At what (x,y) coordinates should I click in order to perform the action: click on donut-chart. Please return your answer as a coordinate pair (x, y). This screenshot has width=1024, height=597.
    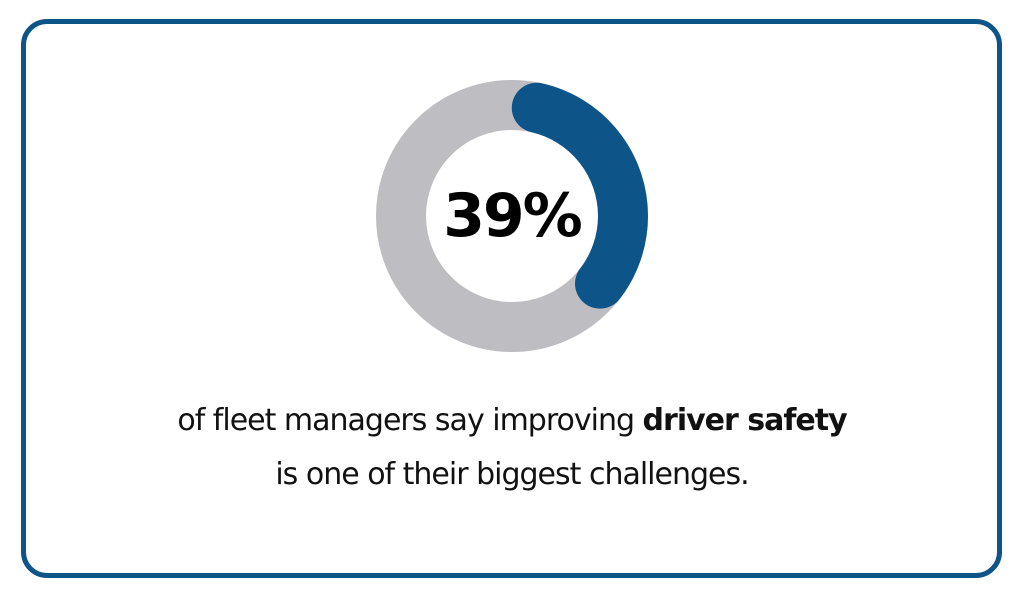
    Looking at the image, I should click on (512, 216).